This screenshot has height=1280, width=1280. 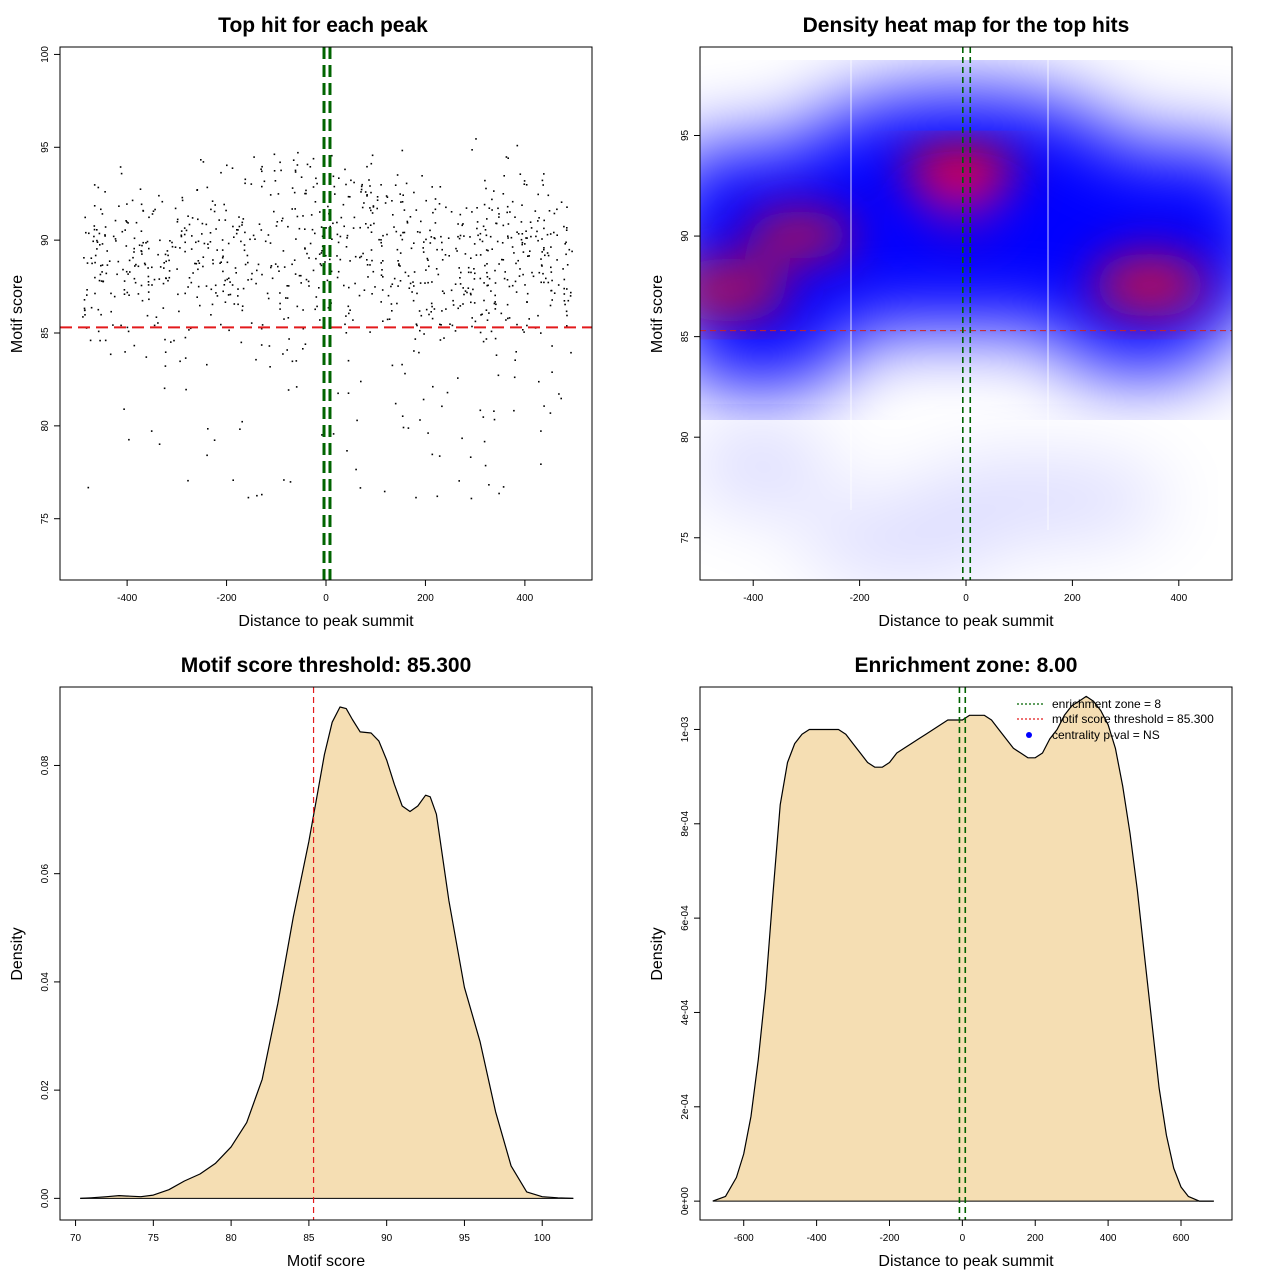 What do you see at coordinates (127, 598) in the screenshot?
I see `scatter-x-tick-label: -400` at bounding box center [127, 598].